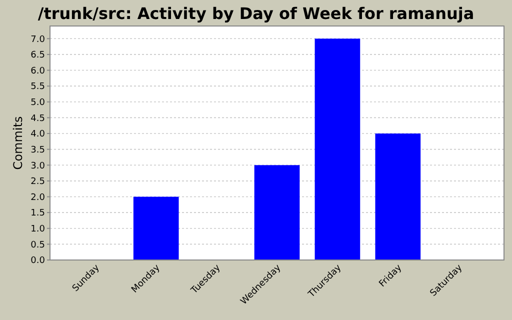 The height and width of the screenshot is (320, 512). What do you see at coordinates (38, 135) in the screenshot?
I see `y-tick-label: 4.0` at bounding box center [38, 135].